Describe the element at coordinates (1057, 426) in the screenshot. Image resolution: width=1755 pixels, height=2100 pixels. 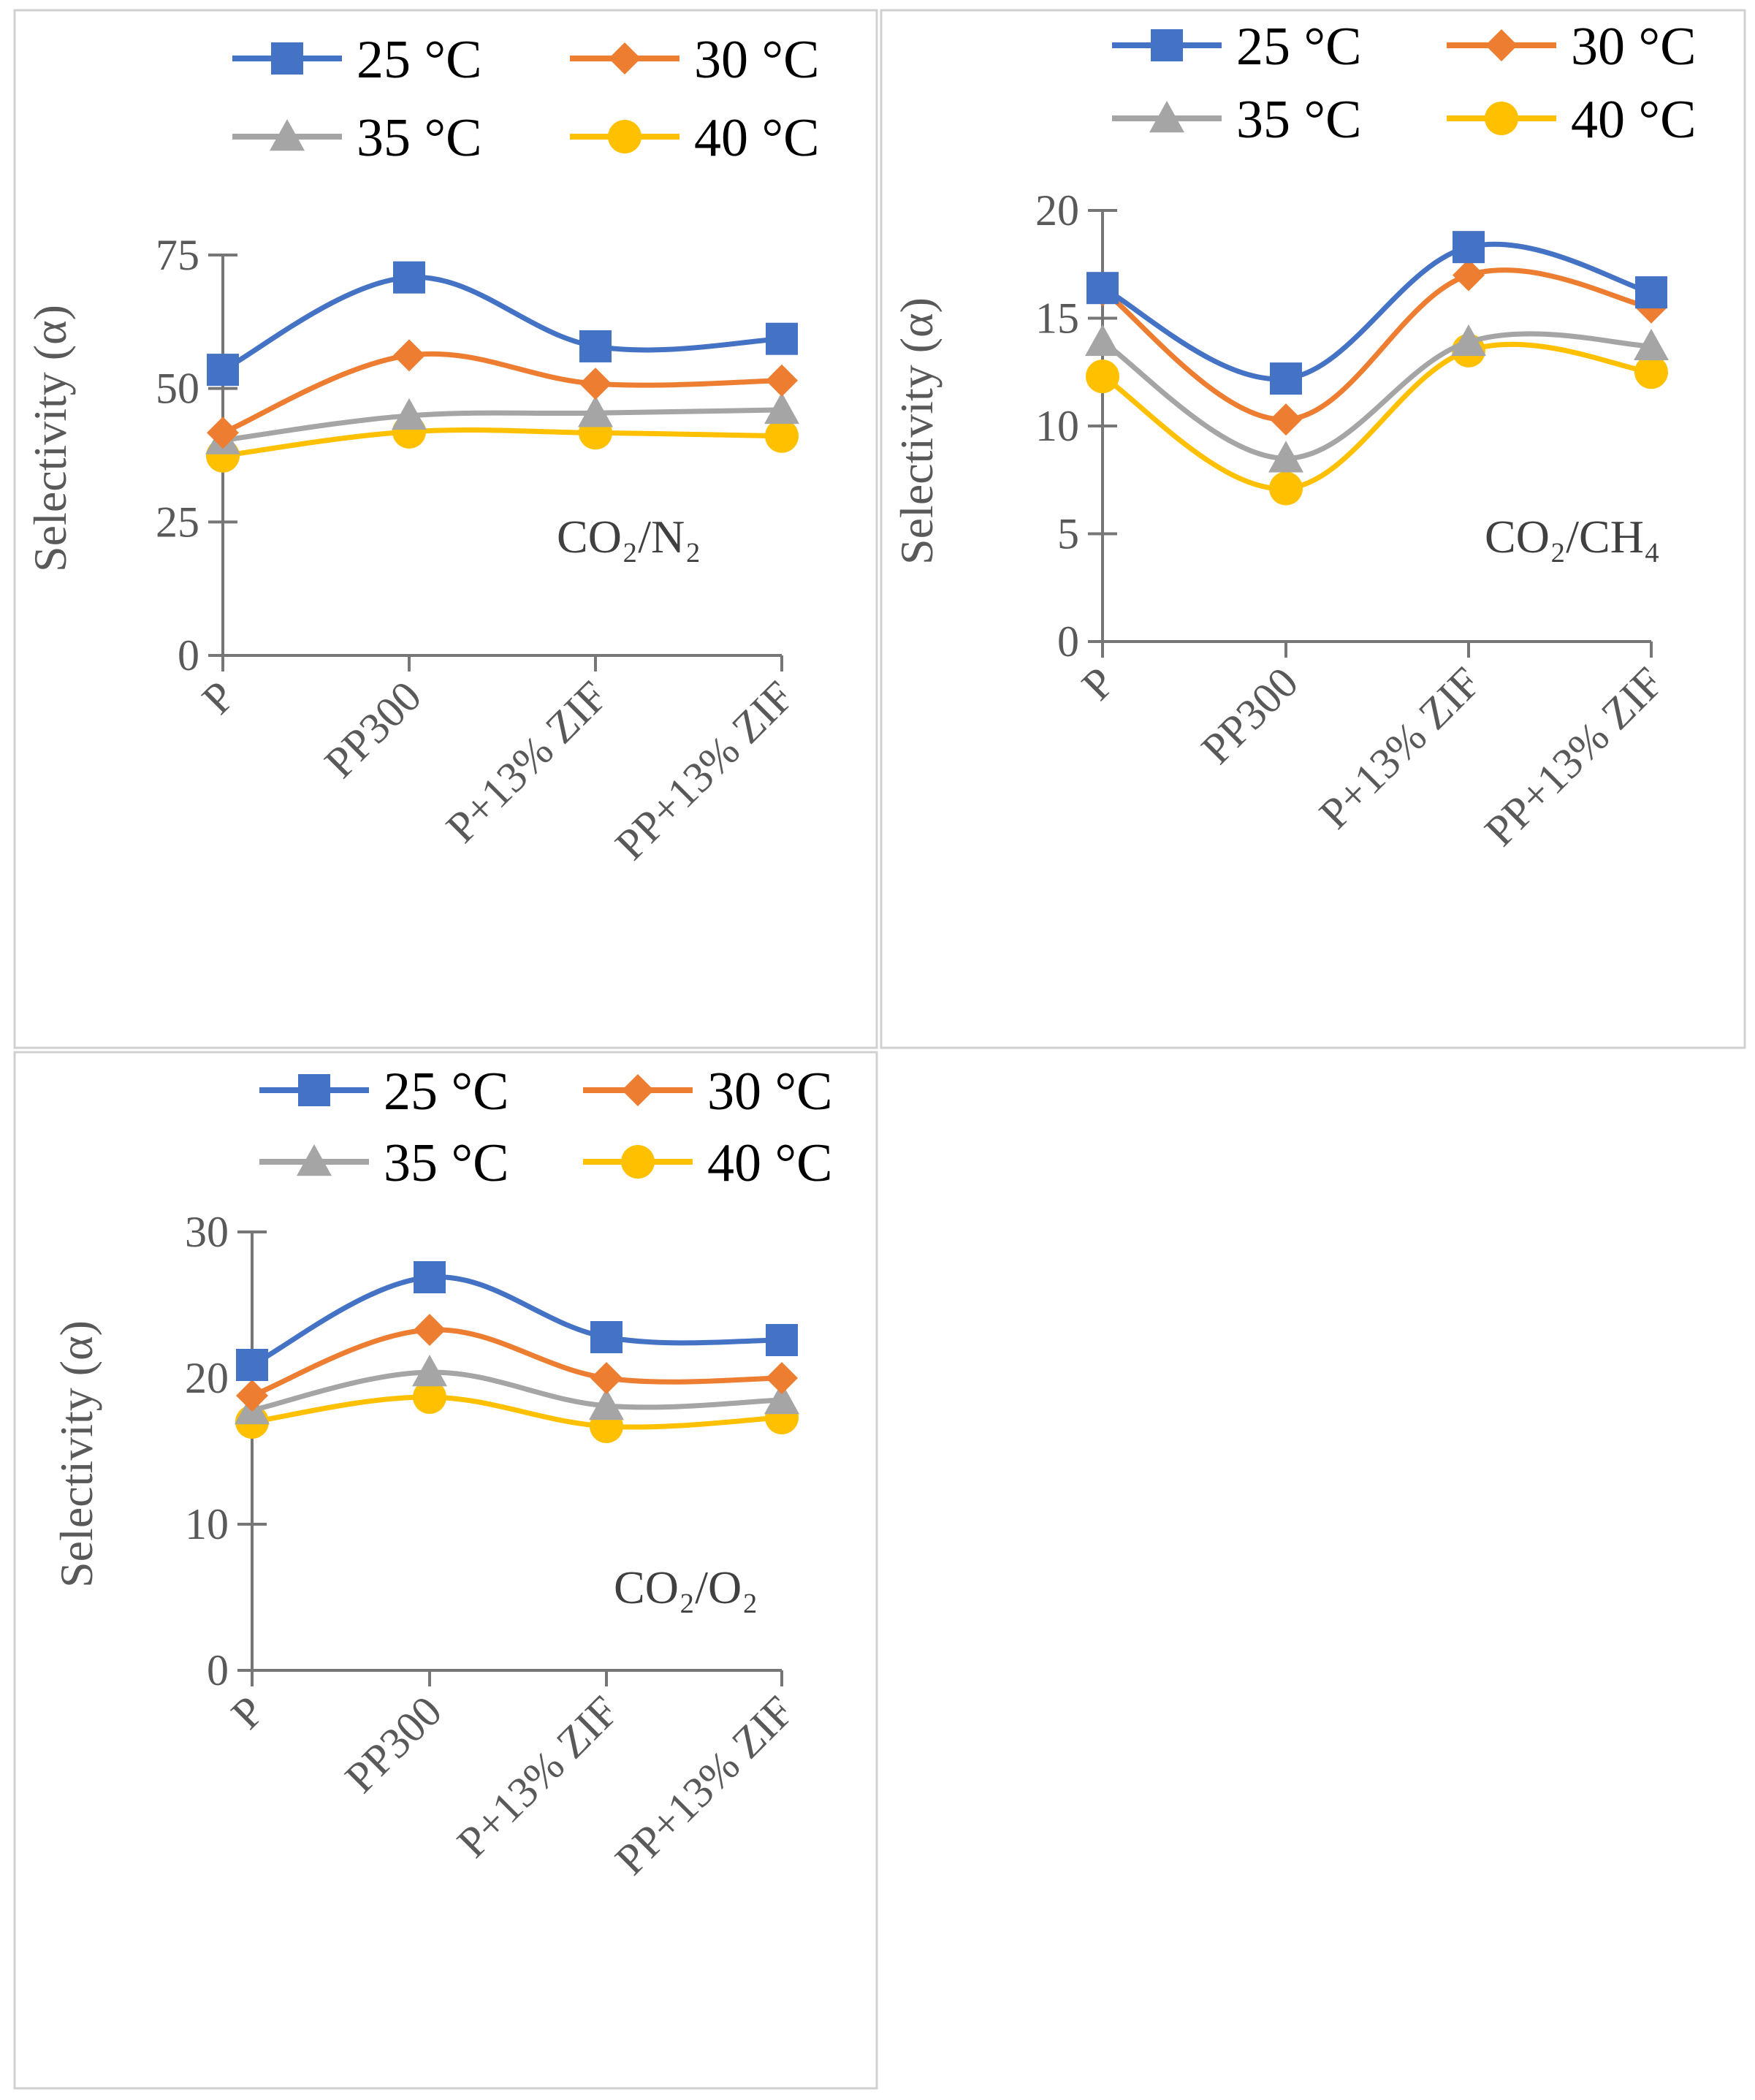
I see `y-tick-label: 10` at that location.